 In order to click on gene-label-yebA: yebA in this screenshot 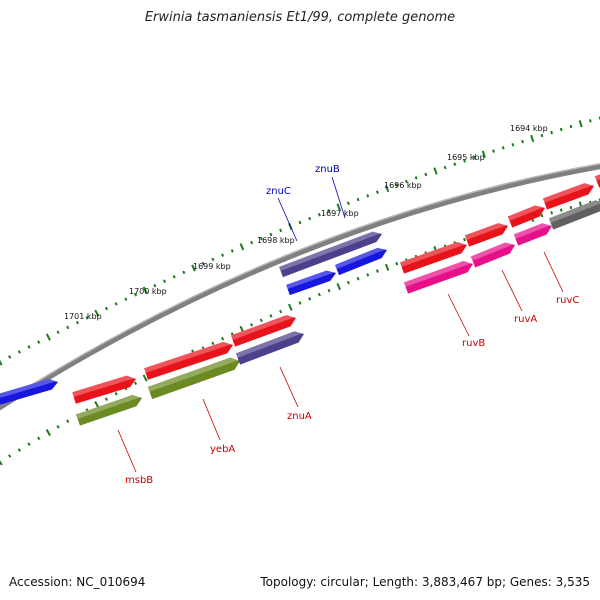, I will do `click(222, 449)`.